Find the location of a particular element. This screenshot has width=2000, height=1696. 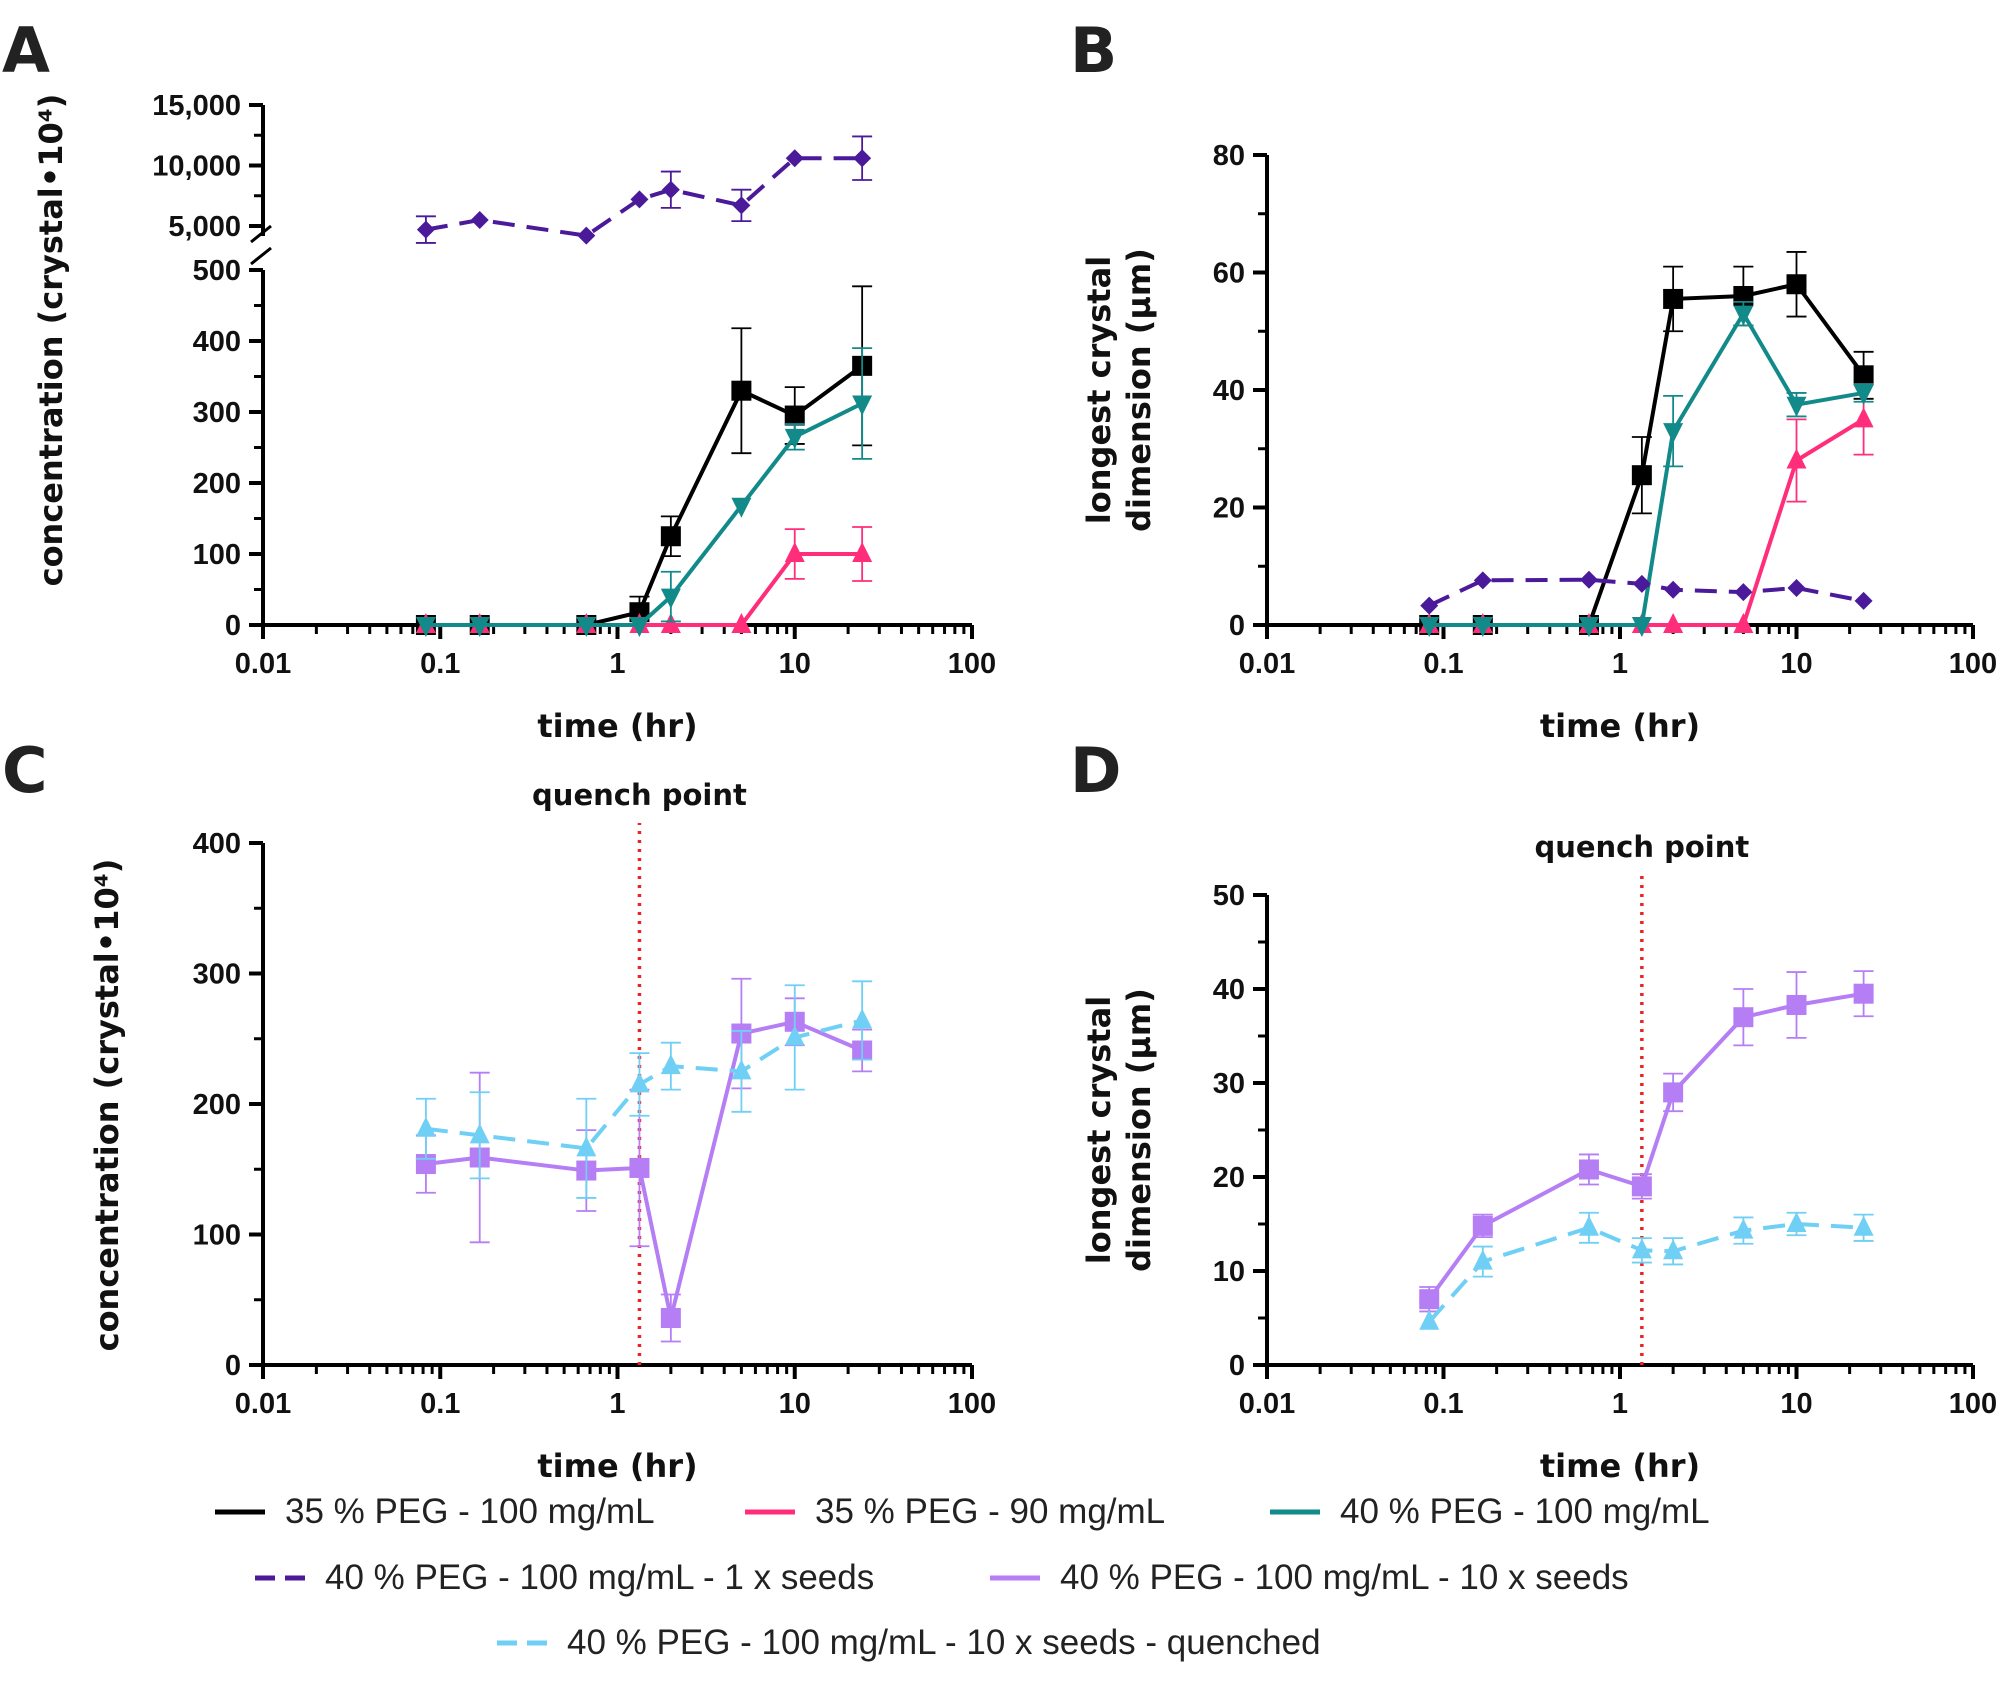

panel-a-y-tick-label: 0 is located at coordinates (233, 626).